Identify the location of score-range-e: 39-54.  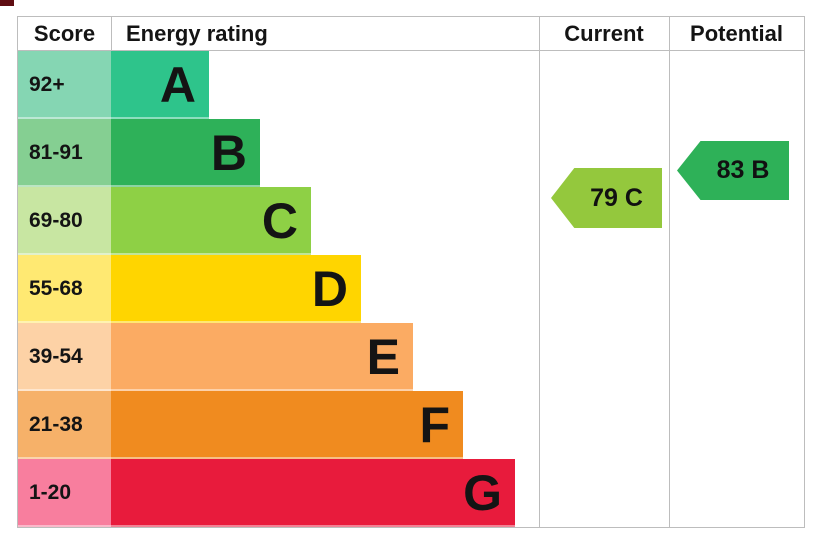
(64, 357).